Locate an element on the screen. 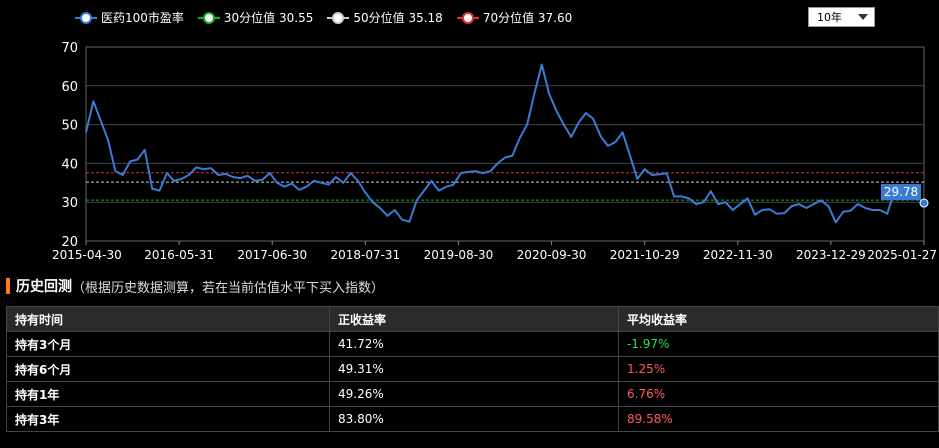  x-tick-label: 2021-10-29 is located at coordinates (645, 255).